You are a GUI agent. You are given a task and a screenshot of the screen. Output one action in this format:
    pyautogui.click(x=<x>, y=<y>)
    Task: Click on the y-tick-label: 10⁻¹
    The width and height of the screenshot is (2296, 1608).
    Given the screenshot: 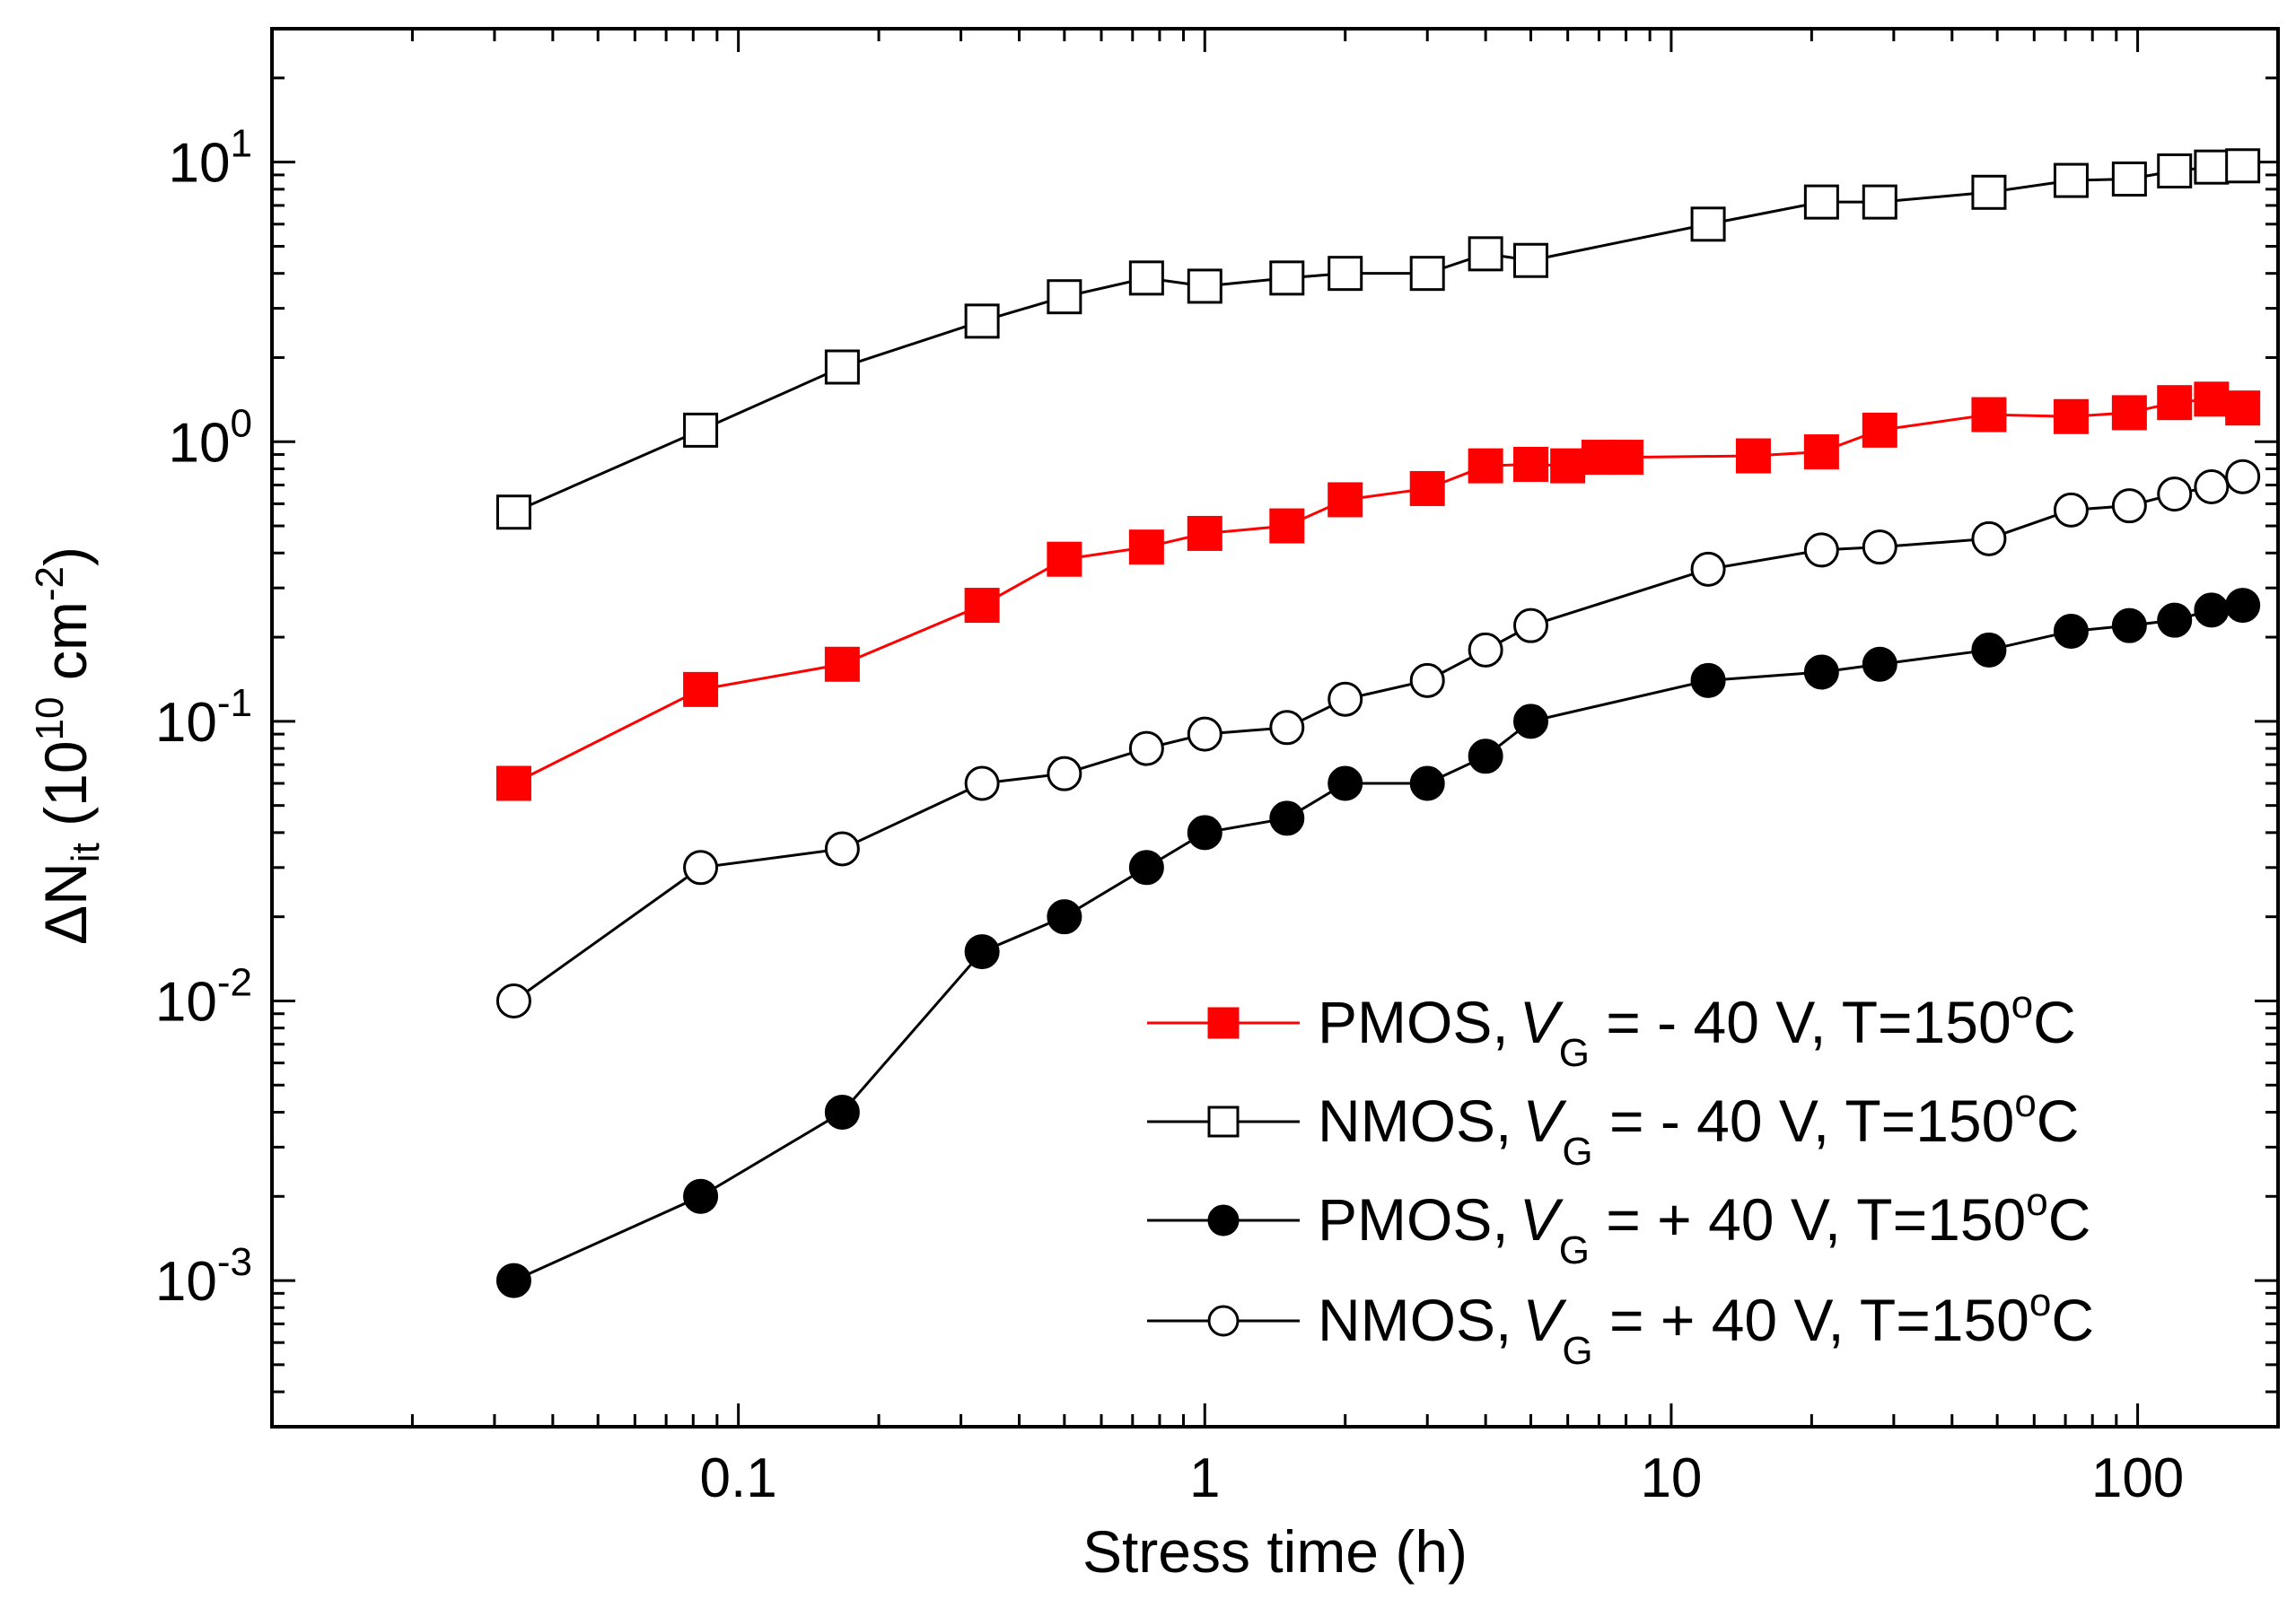 What is the action you would take?
    pyautogui.click(x=203, y=718)
    